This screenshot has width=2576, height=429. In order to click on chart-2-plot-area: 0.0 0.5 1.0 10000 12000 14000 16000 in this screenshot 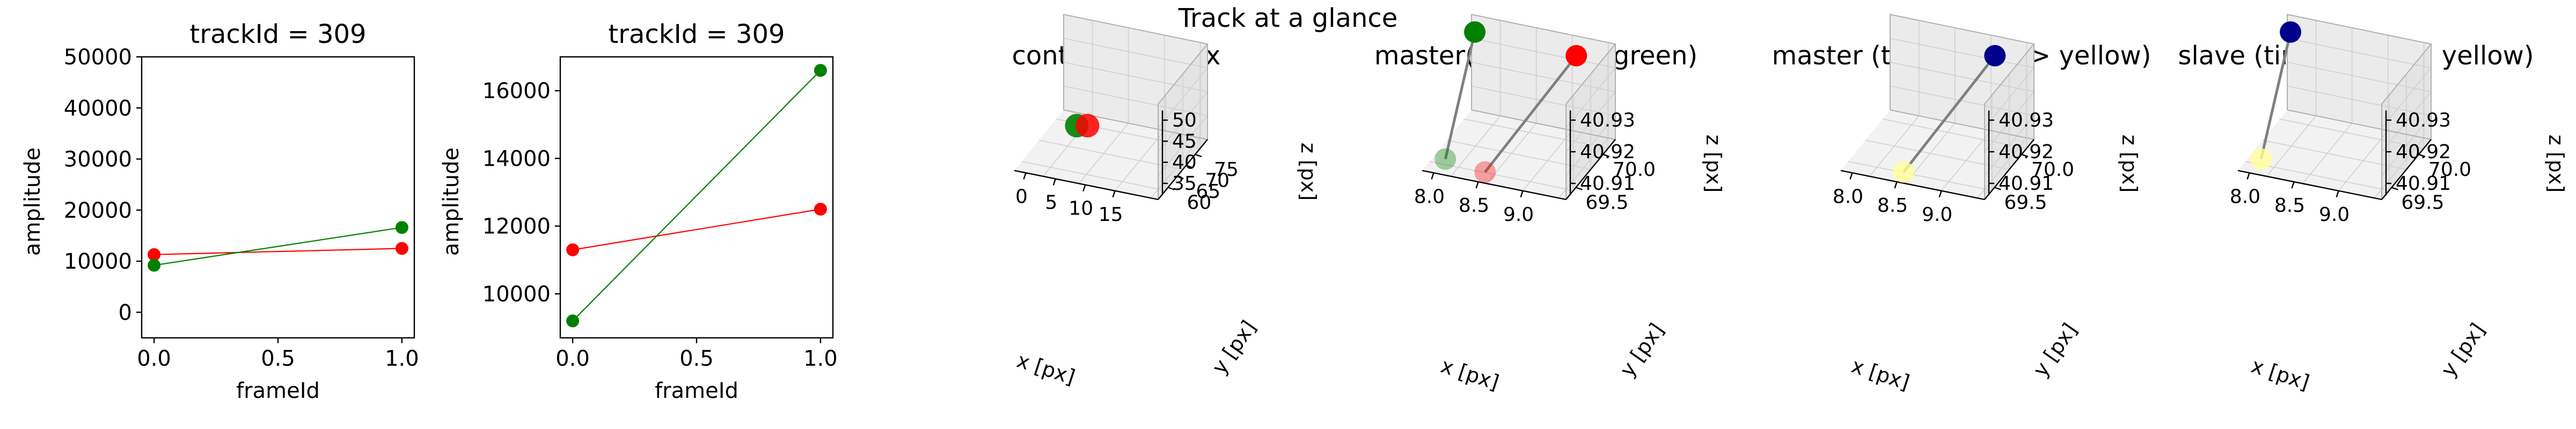, I will do `click(660, 213)`.